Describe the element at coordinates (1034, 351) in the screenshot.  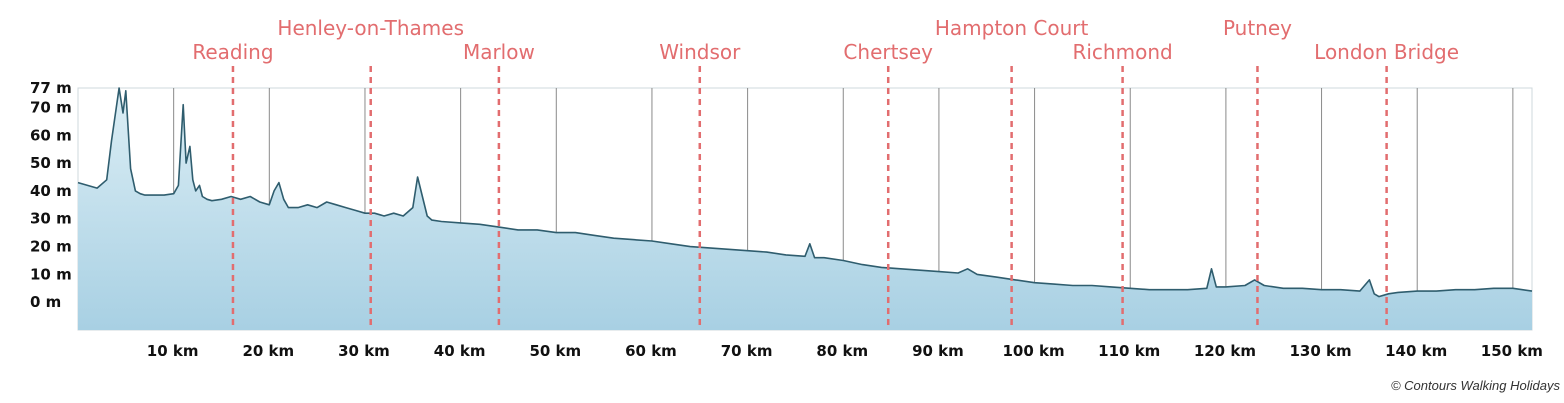
I see `x-tick-label-9: 100 km` at that location.